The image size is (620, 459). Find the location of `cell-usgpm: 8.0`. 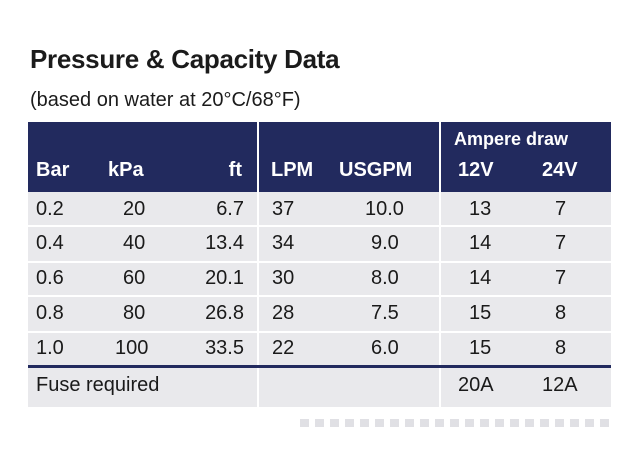

cell-usgpm: 8.0 is located at coordinates (385, 278).